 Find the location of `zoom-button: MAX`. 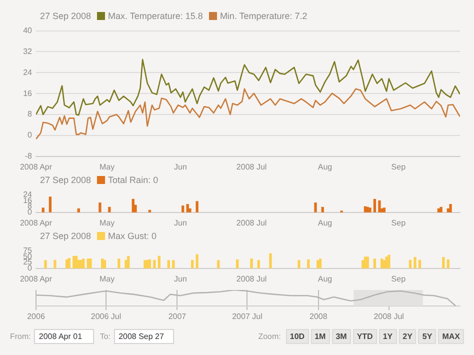

zoom-button: MAX is located at coordinates (451, 336).